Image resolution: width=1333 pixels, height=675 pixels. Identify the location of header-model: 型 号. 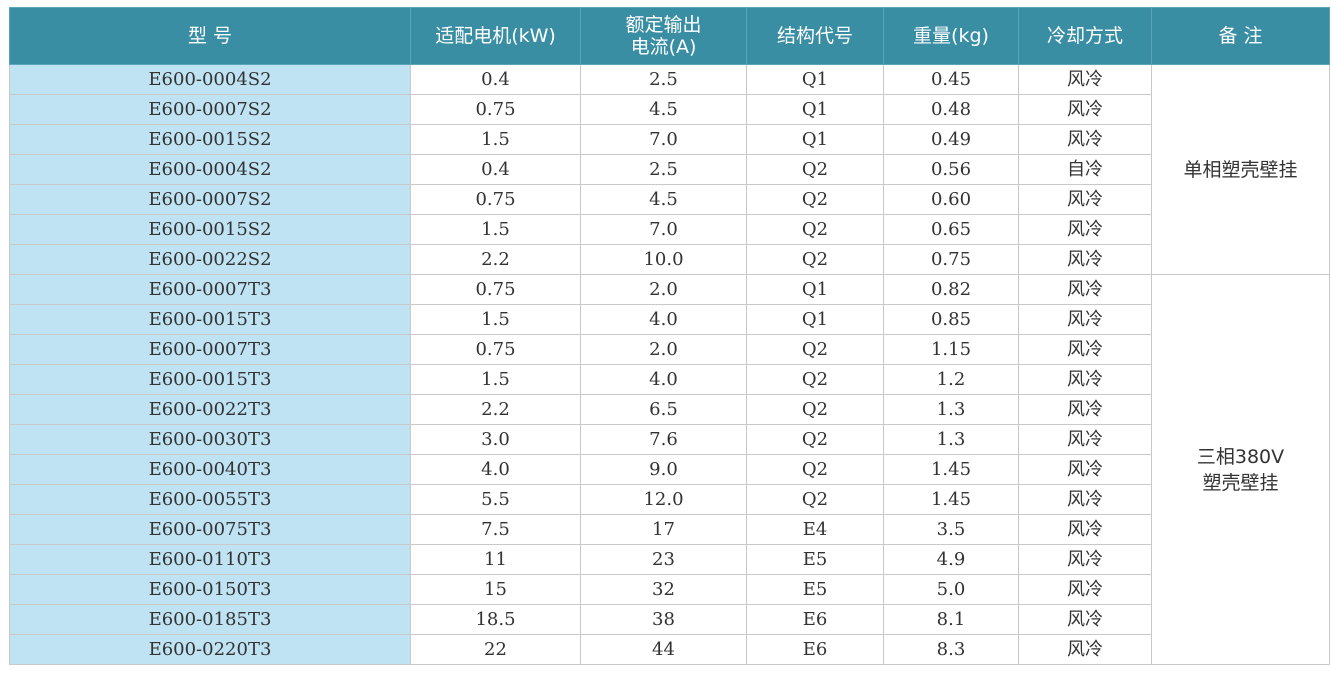
(210, 36).